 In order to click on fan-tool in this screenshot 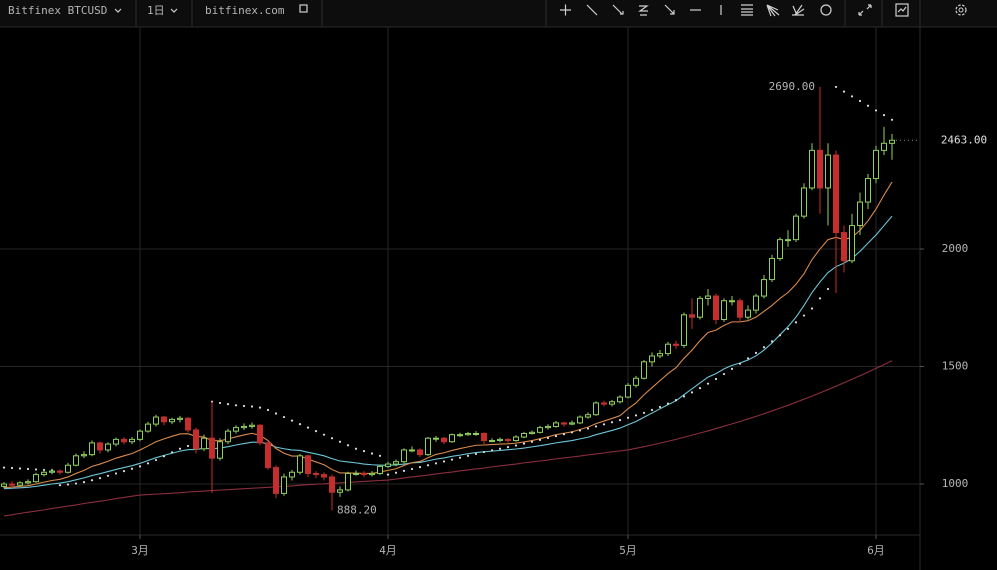, I will do `click(773, 10)`.